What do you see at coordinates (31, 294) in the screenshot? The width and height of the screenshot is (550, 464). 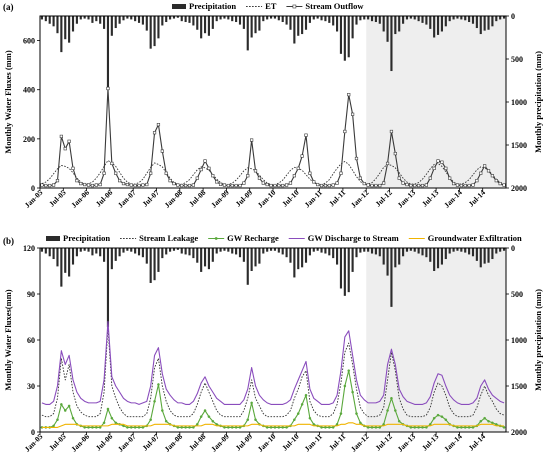 I see `y-tick-label: 90` at bounding box center [31, 294].